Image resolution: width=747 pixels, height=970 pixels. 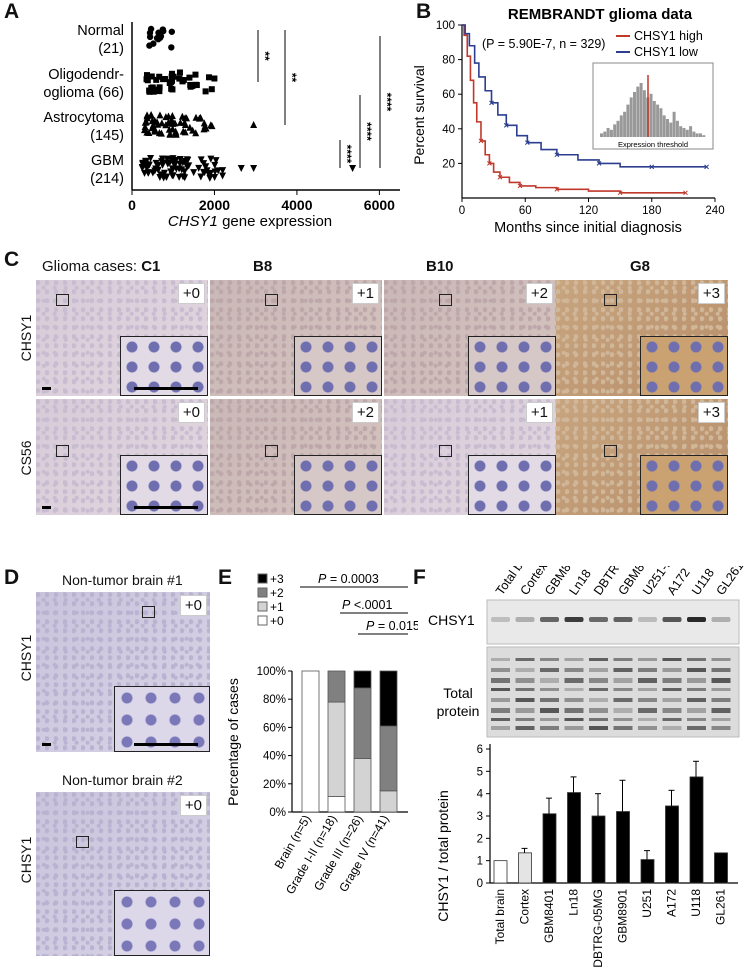 What do you see at coordinates (600, 14) in the screenshot?
I see `b-title: REMBRANDT glioma data` at bounding box center [600, 14].